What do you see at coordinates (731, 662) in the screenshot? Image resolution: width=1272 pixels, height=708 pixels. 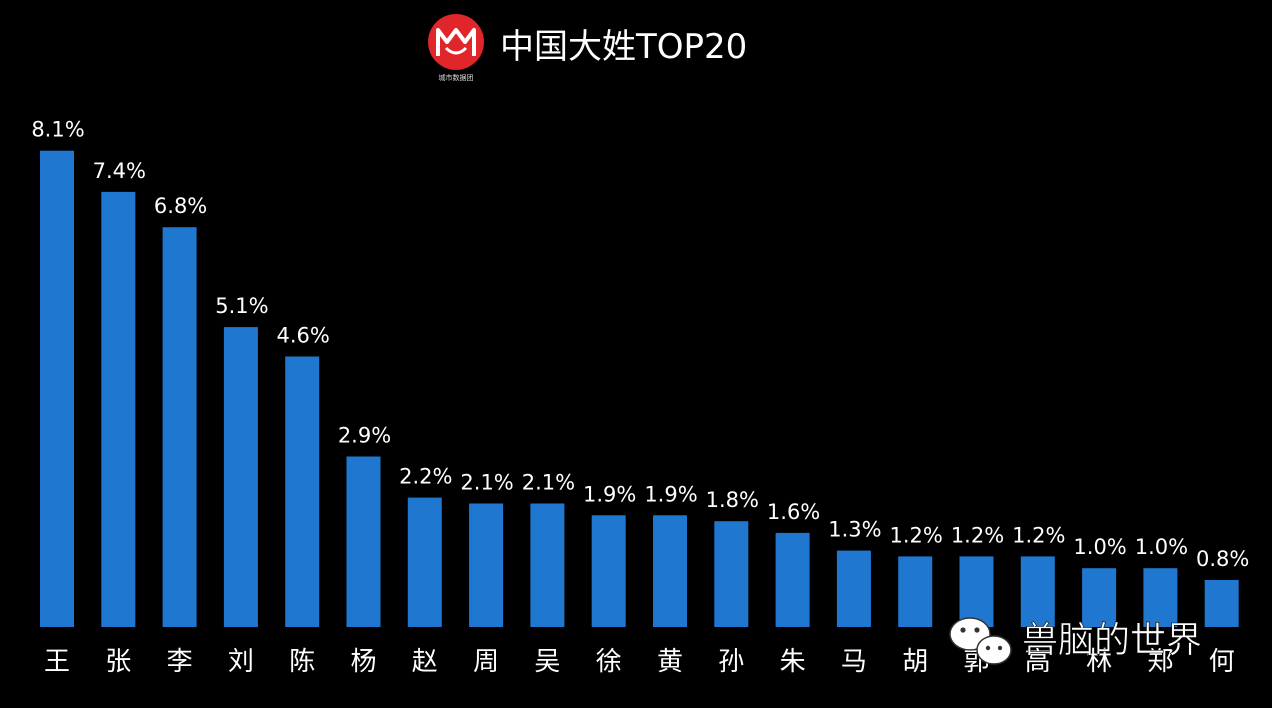 I see `category-label-12: 孙` at bounding box center [731, 662].